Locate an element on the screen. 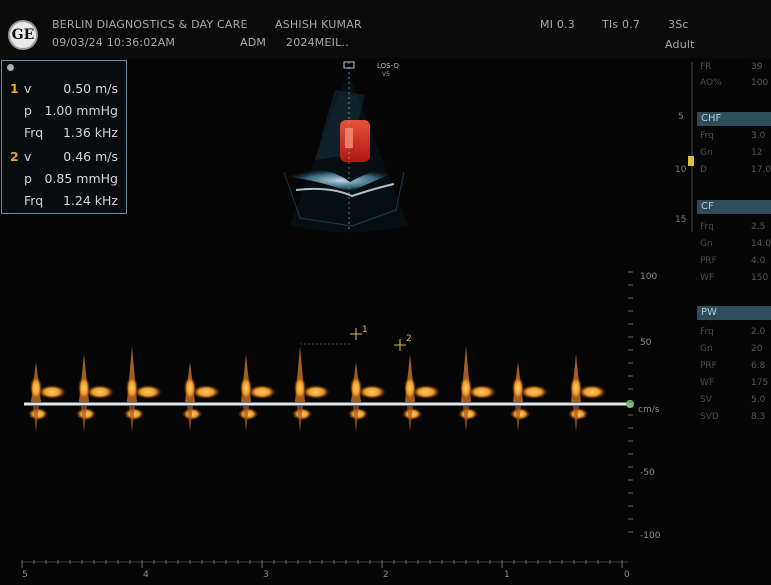 The height and width of the screenshot is (585, 771). pw-param-prf: PRF 6.8 is located at coordinates (733, 366).